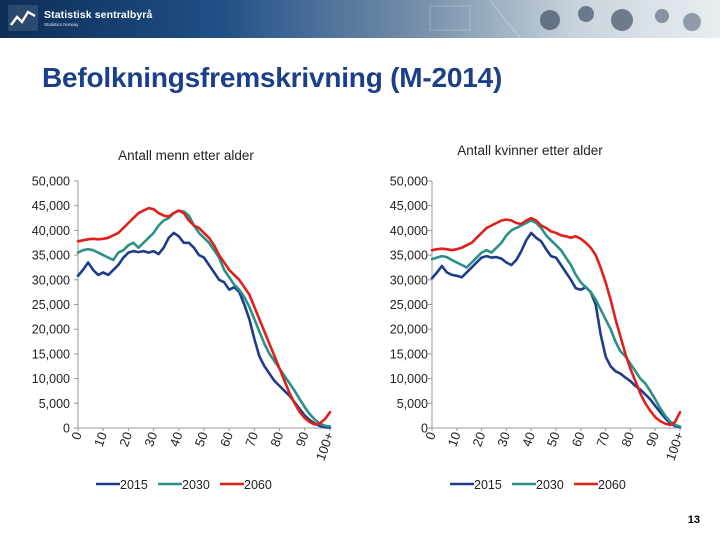 The width and height of the screenshot is (720, 540). I want to click on series-line-2015, so click(204, 330).